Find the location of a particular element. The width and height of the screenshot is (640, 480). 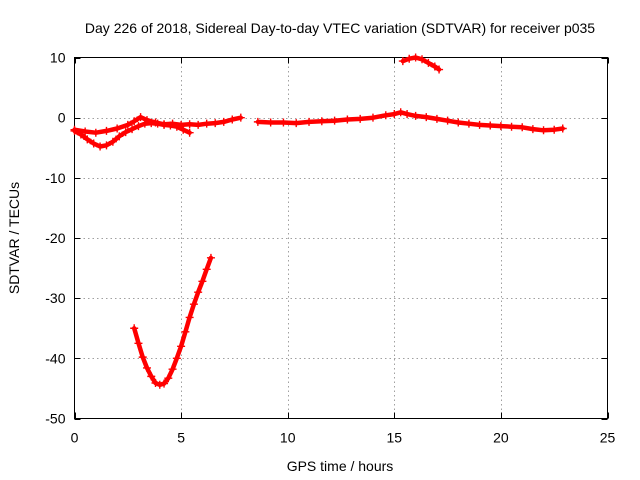

y-tick-label: -40 is located at coordinates (55, 358).